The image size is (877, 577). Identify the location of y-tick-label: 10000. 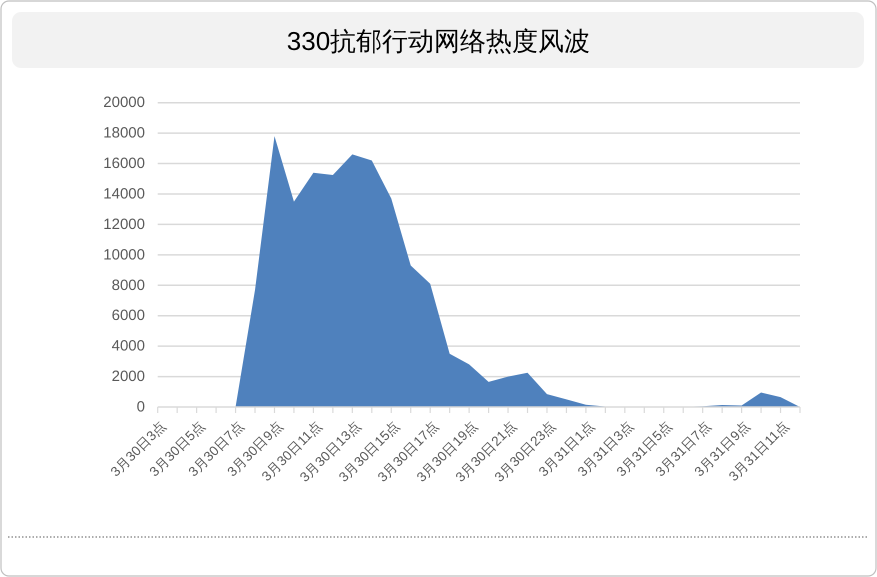
(124, 255).